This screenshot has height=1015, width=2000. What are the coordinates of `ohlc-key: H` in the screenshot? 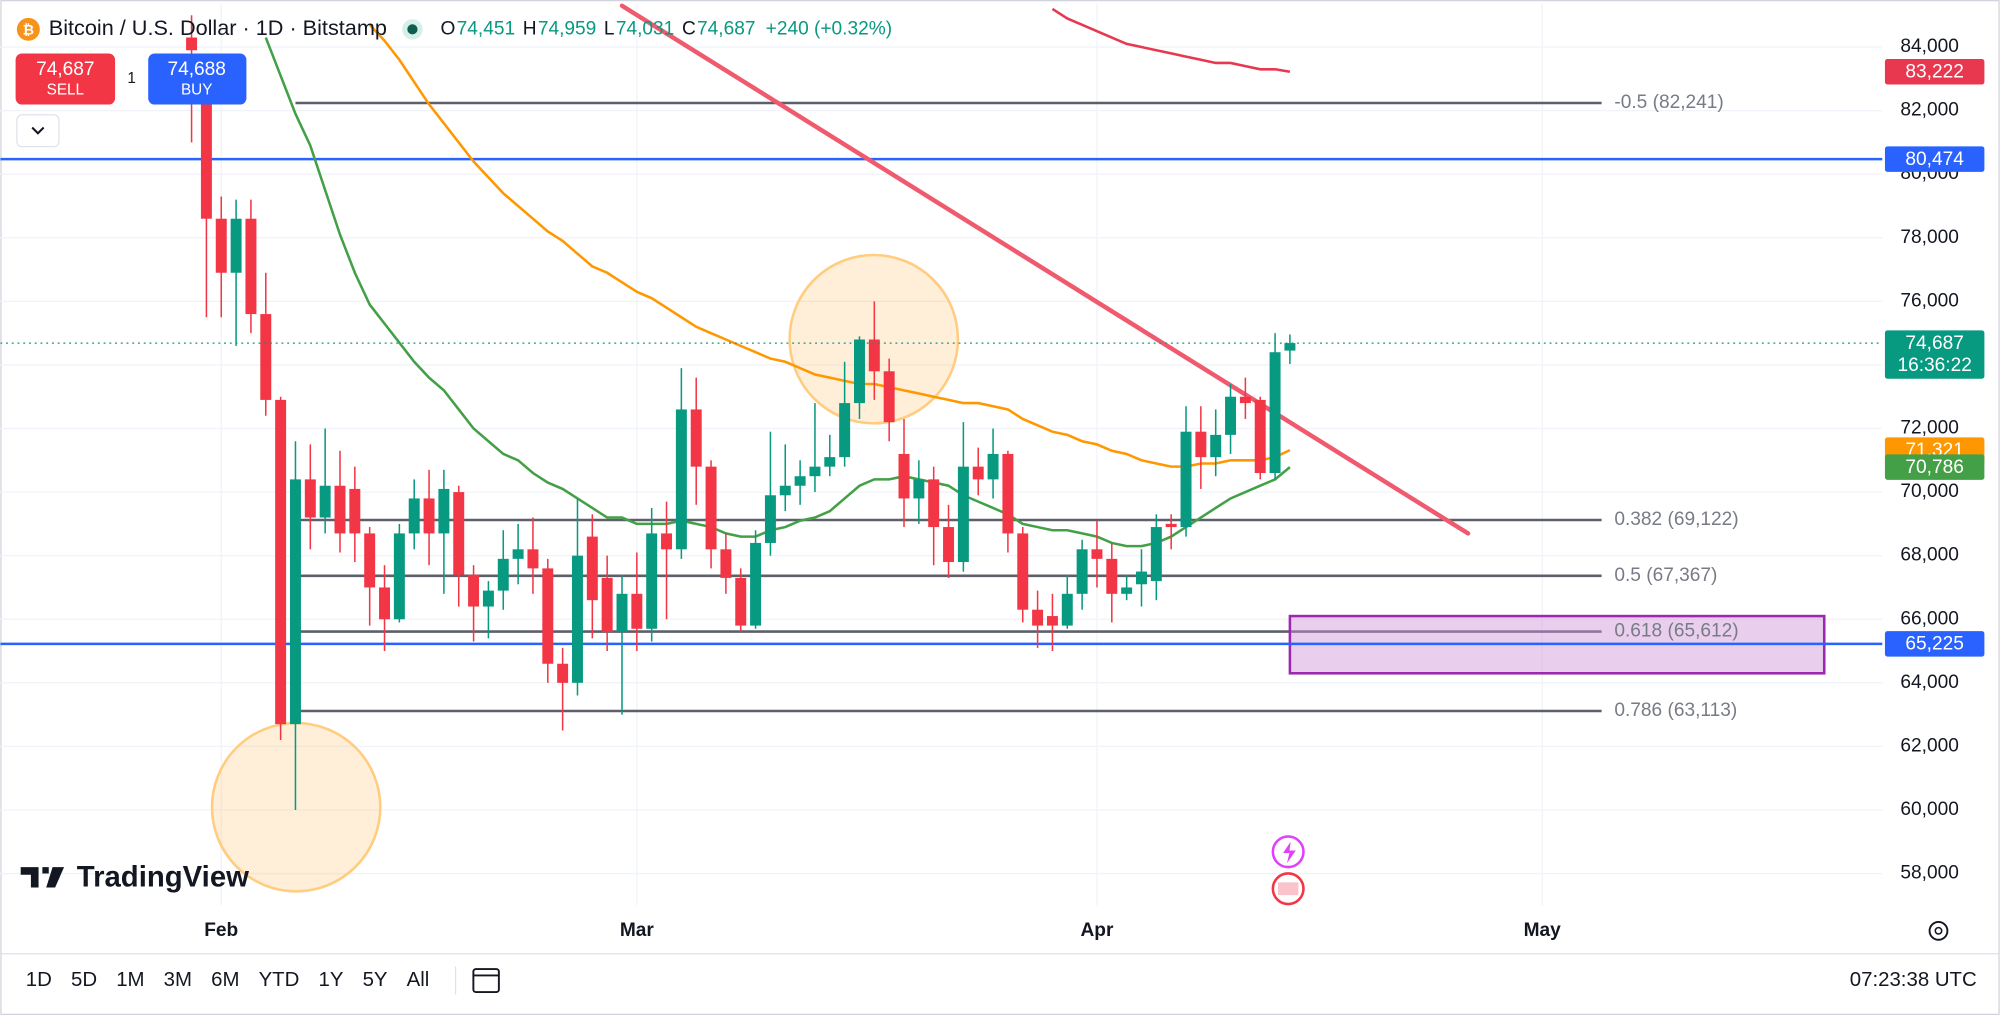 It's located at (530, 28).